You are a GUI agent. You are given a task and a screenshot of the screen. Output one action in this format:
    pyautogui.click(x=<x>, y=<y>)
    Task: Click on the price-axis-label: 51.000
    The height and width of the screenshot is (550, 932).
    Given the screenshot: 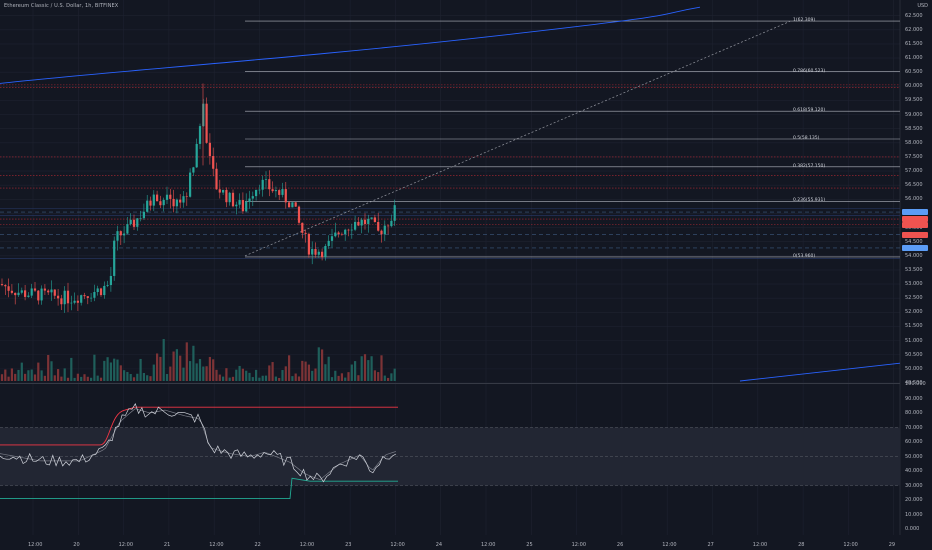 What is the action you would take?
    pyautogui.click(x=914, y=340)
    